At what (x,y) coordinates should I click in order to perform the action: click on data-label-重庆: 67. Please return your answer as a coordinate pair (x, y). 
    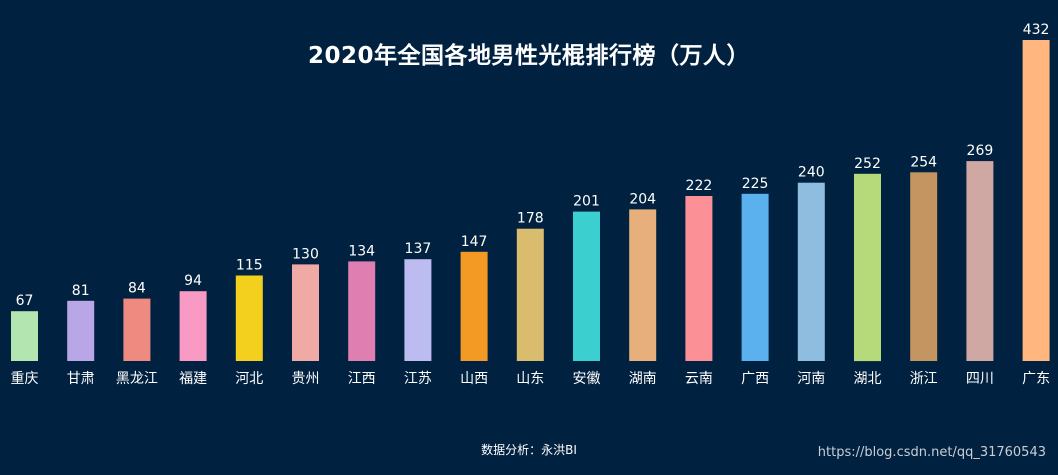
    Looking at the image, I should click on (25, 301).